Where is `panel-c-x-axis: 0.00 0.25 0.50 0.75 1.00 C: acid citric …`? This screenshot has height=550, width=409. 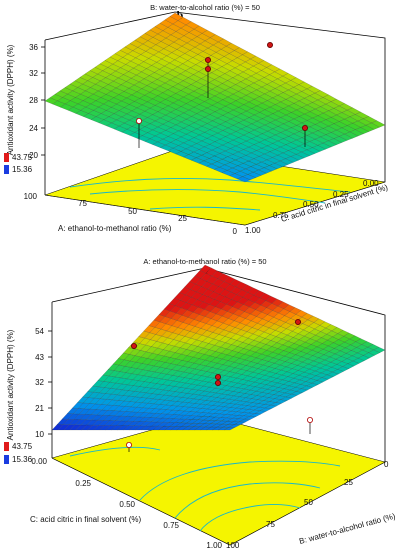 panel-c-x-axis: 0.00 0.25 0.50 0.75 1.00 C: acid citric … is located at coordinates (126, 503).